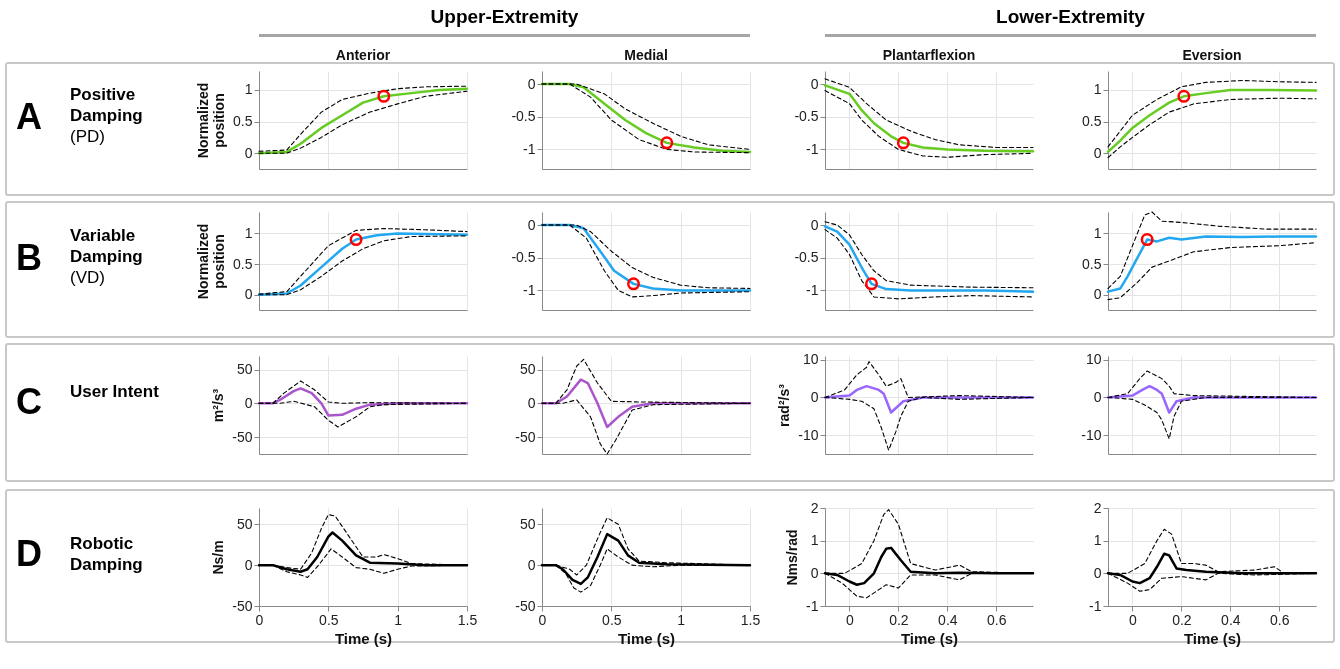  What do you see at coordinates (29, 258) in the screenshot?
I see `text: B` at bounding box center [29, 258].